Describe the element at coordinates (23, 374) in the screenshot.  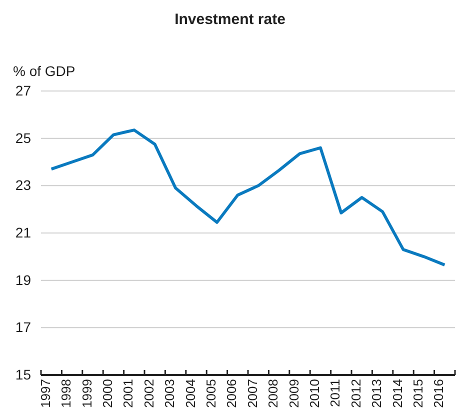
I see `y-tick-label: 15` at that location.